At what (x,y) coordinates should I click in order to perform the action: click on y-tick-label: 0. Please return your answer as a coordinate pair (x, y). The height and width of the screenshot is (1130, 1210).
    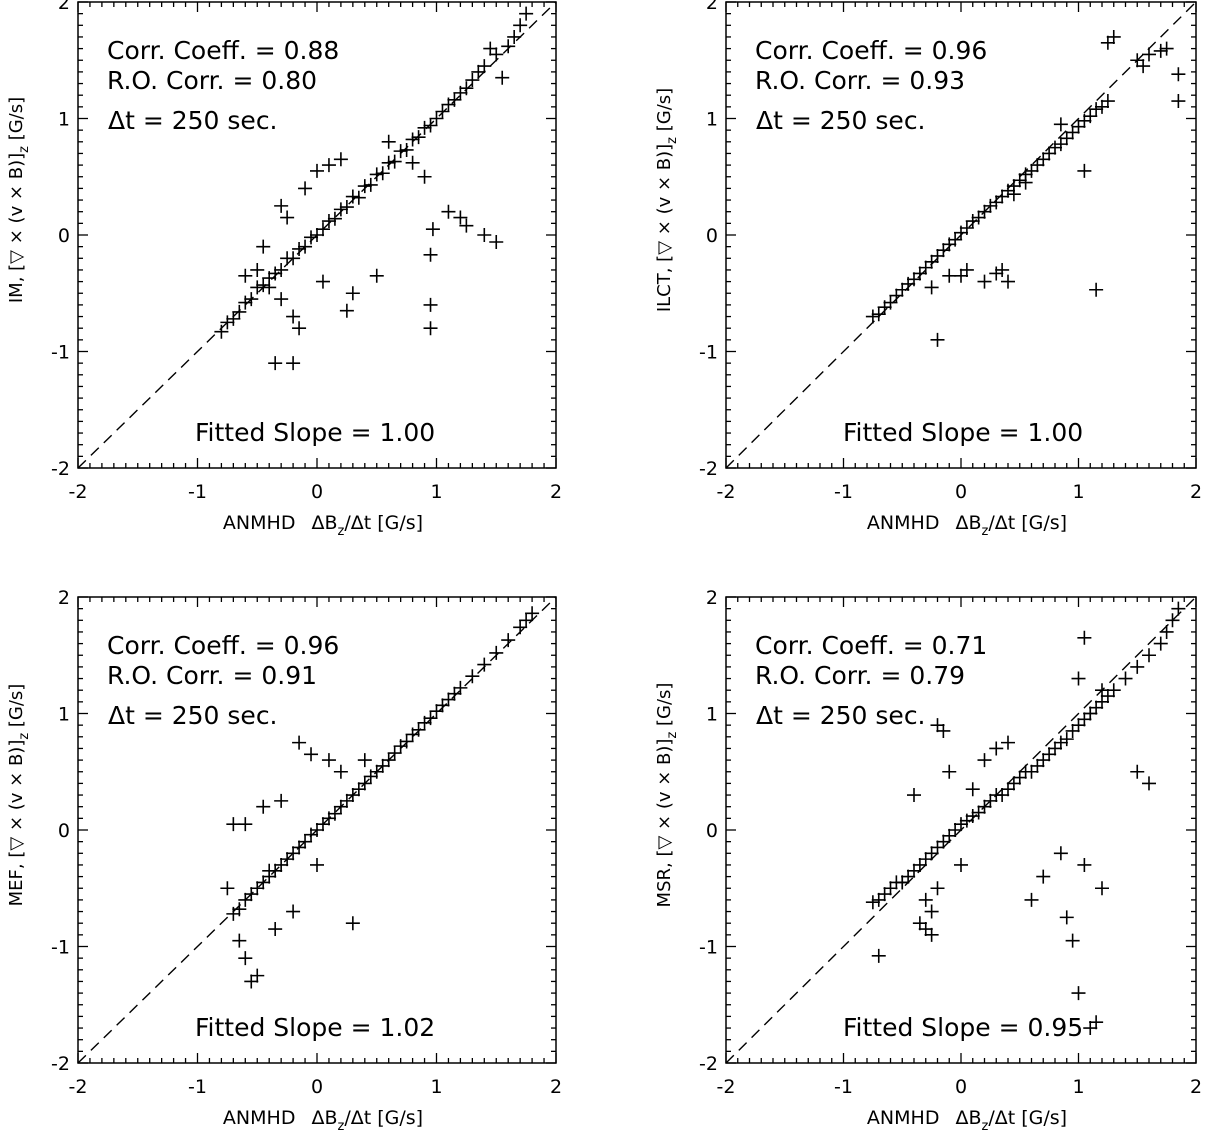
    Looking at the image, I should click on (712, 236).